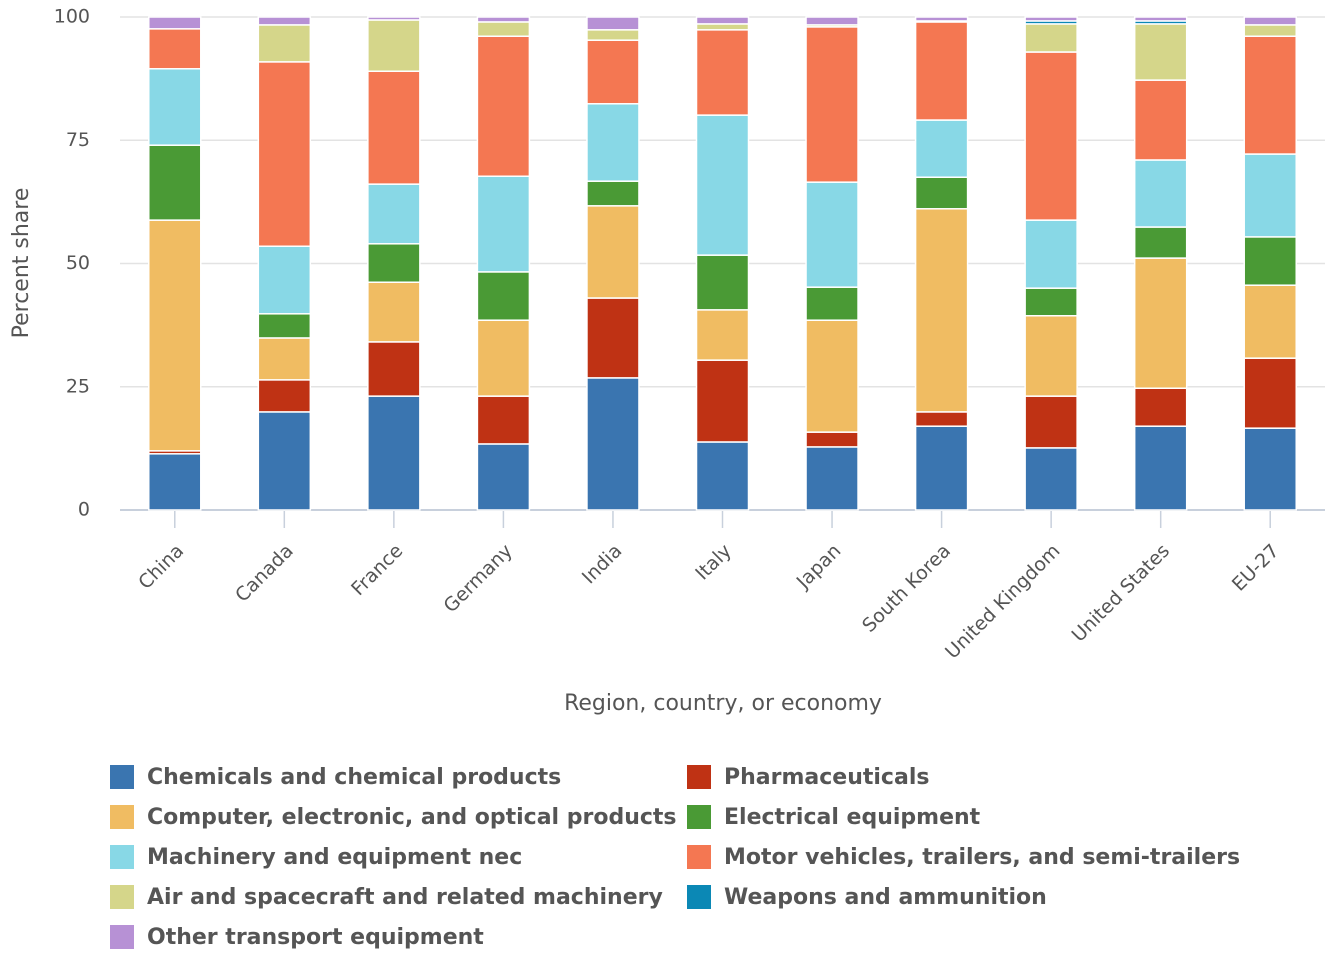 This screenshot has width=1330, height=953. What do you see at coordinates (1121, 593) in the screenshot?
I see `x-tick-label: United States` at bounding box center [1121, 593].